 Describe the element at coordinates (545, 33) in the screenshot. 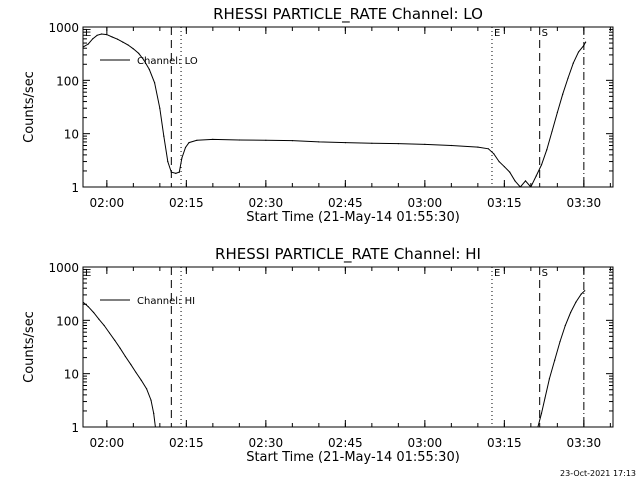

I see `marker-label: S` at that location.